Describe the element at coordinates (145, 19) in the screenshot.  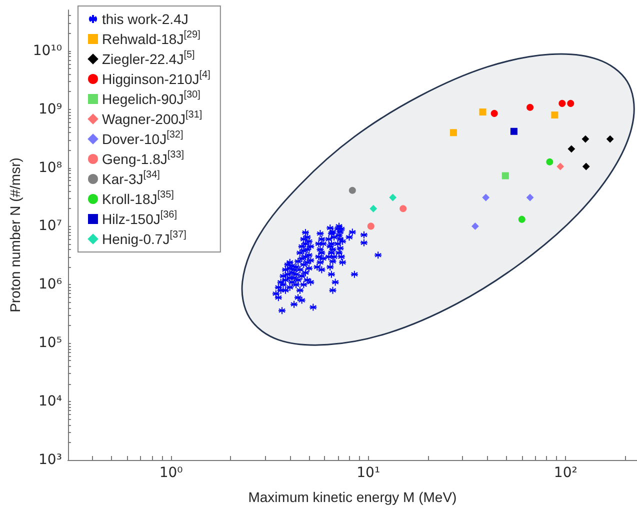
I see `legend-label: this work-2.4J` at that location.